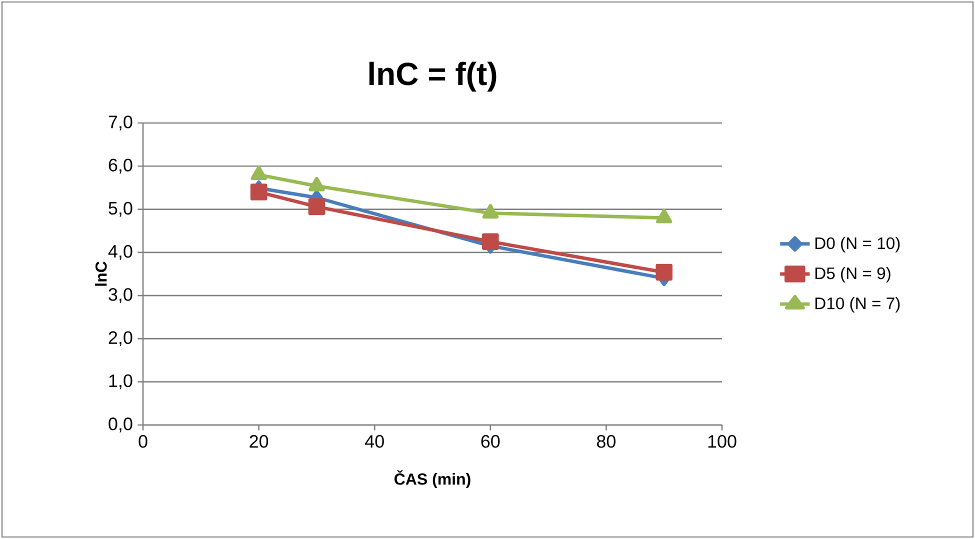  Describe the element at coordinates (857, 305) in the screenshot. I see `legend-label: D10 (N = 7)` at that location.